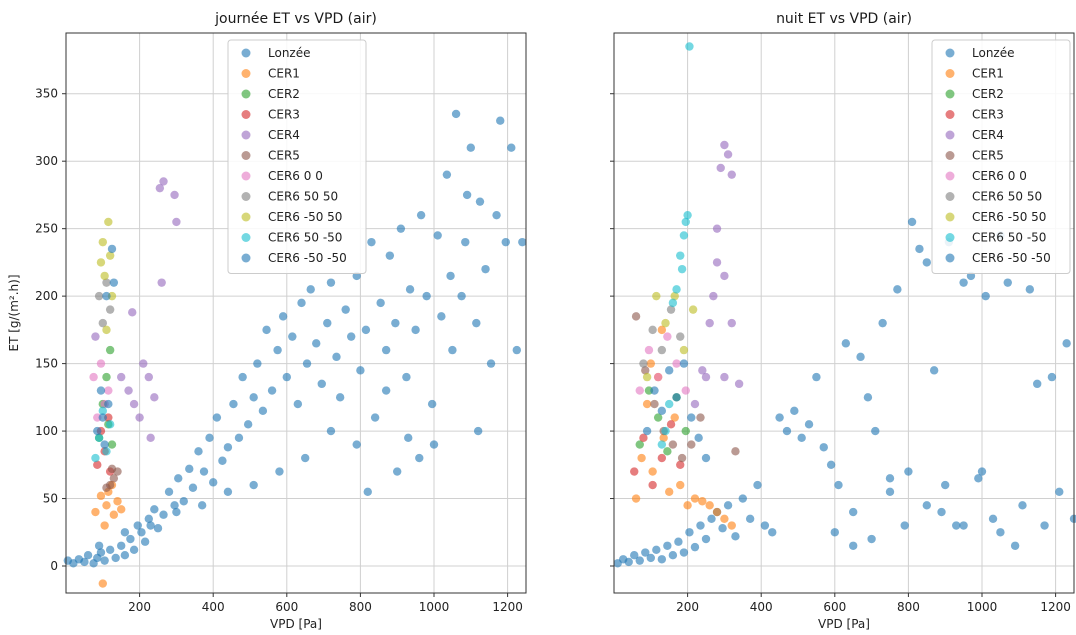 The image size is (1076, 635). I want to click on y-tick-label: 50, so click(50, 499).